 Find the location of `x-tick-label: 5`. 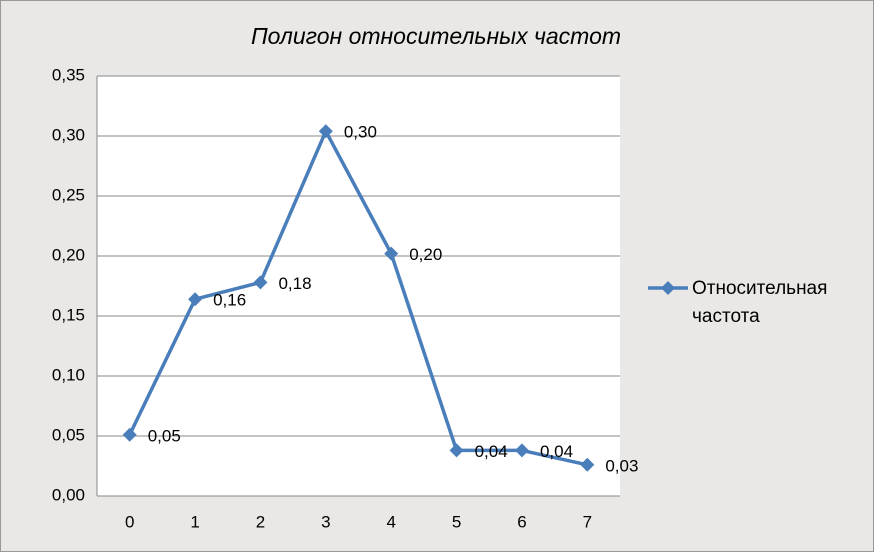

x-tick-label: 5 is located at coordinates (456, 521).